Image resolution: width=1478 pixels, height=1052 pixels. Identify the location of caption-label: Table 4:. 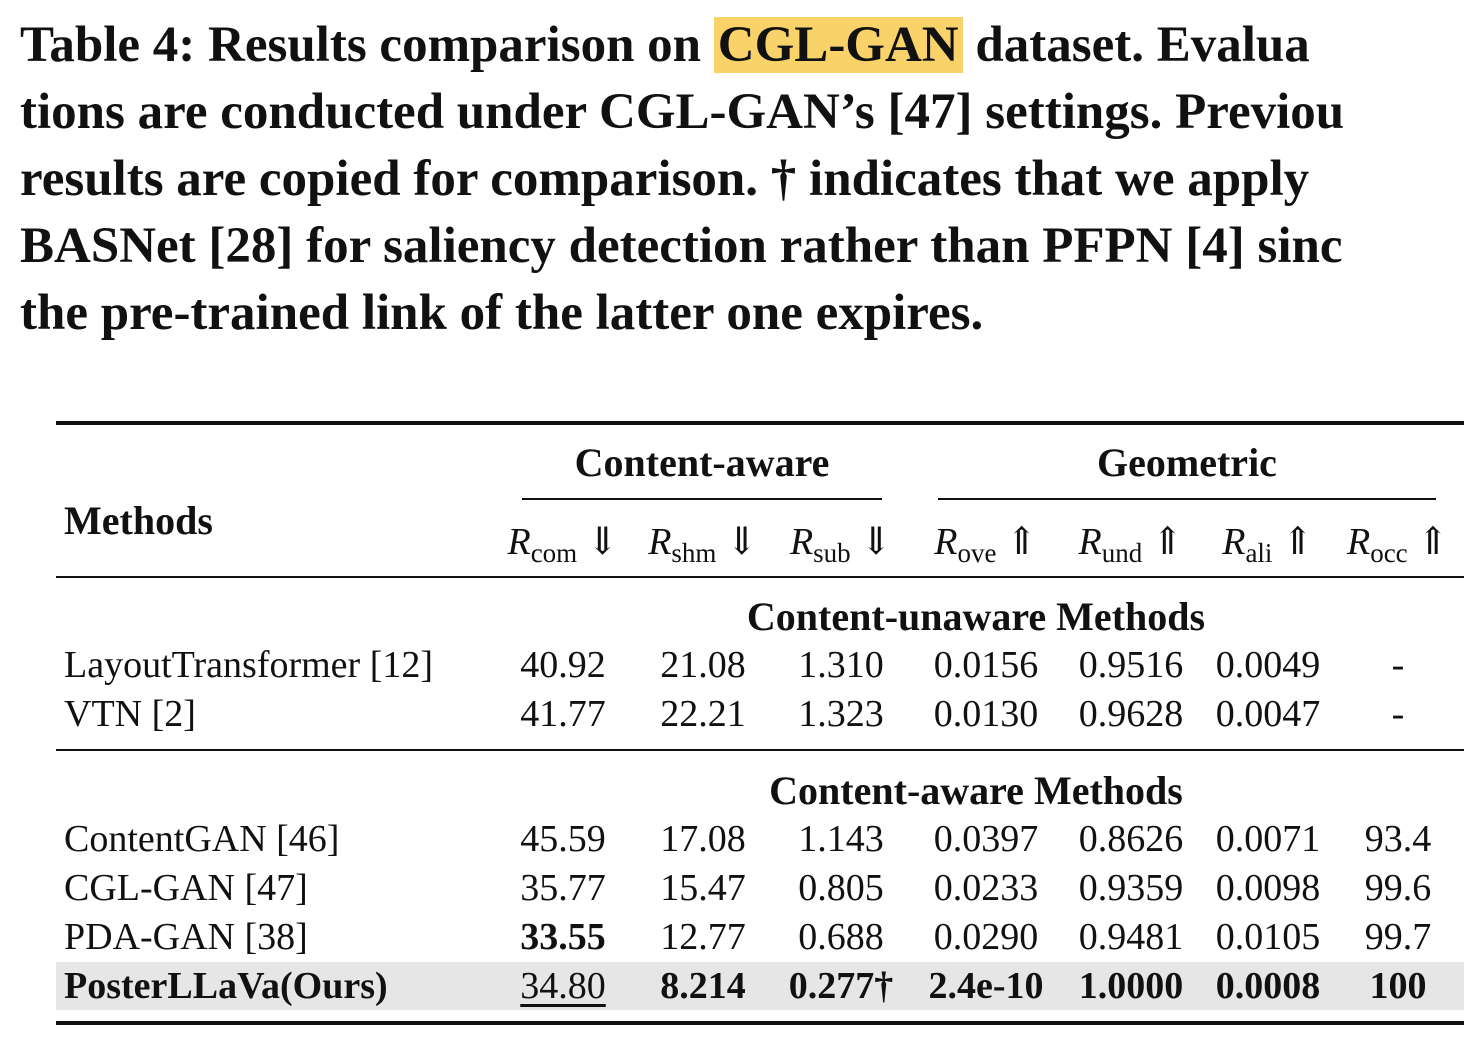
(108, 45).